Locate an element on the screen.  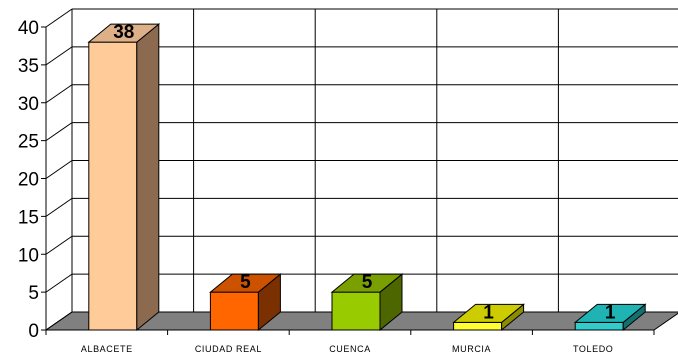
x-tick-label: TOLEDO is located at coordinates (593, 349).